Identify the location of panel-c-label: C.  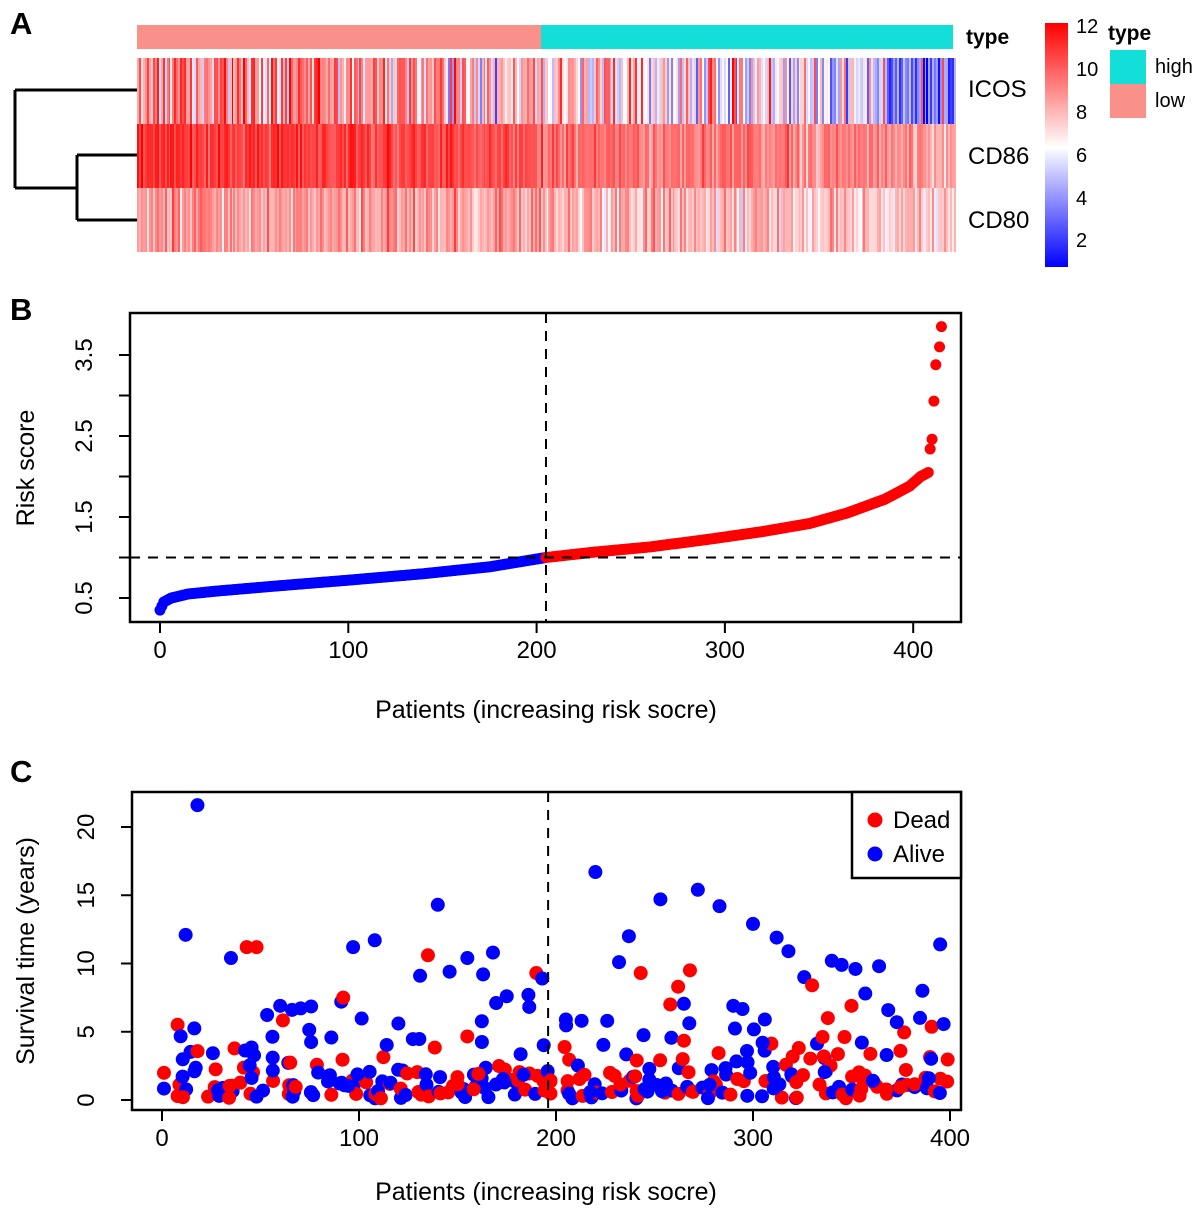
(21, 771).